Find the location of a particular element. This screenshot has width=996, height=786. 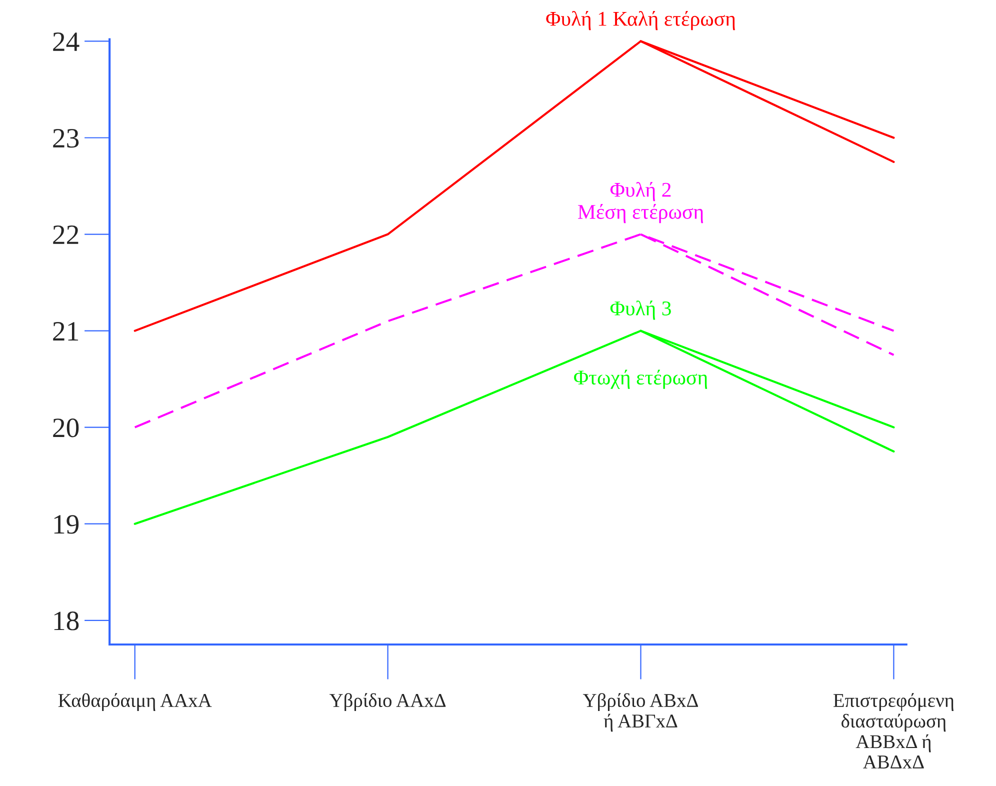

series-label: Φυλή 2 Μέση ετέρωση is located at coordinates (641, 203).